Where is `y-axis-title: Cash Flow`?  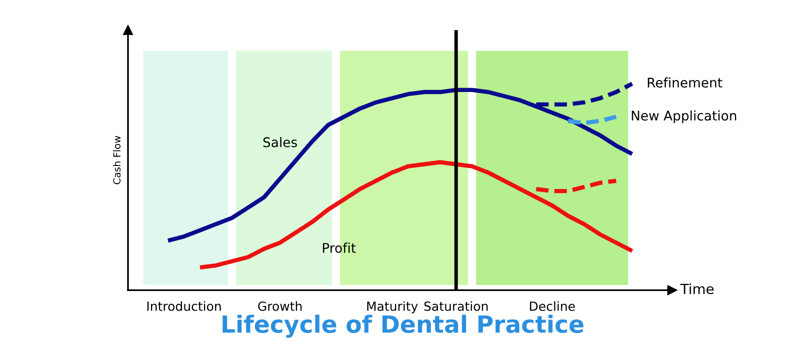 y-axis-title: Cash Flow is located at coordinates (117, 160).